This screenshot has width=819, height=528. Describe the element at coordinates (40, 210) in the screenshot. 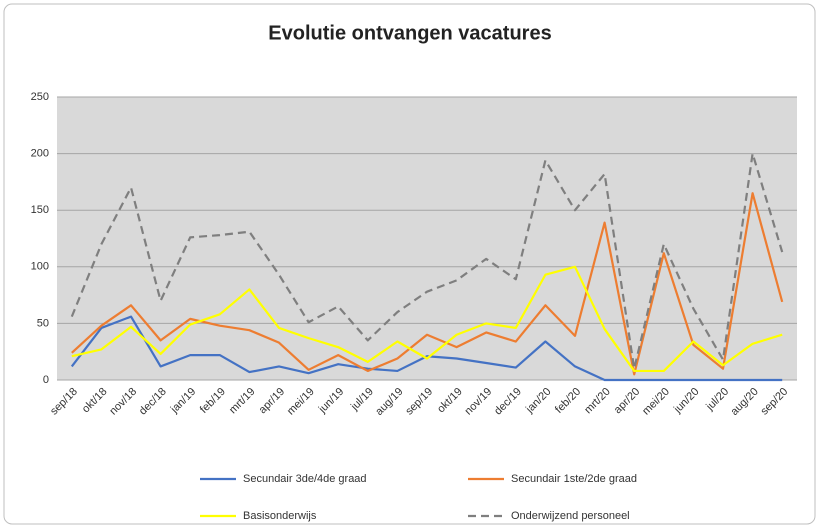

I see `y-tick-label: 150` at that location.